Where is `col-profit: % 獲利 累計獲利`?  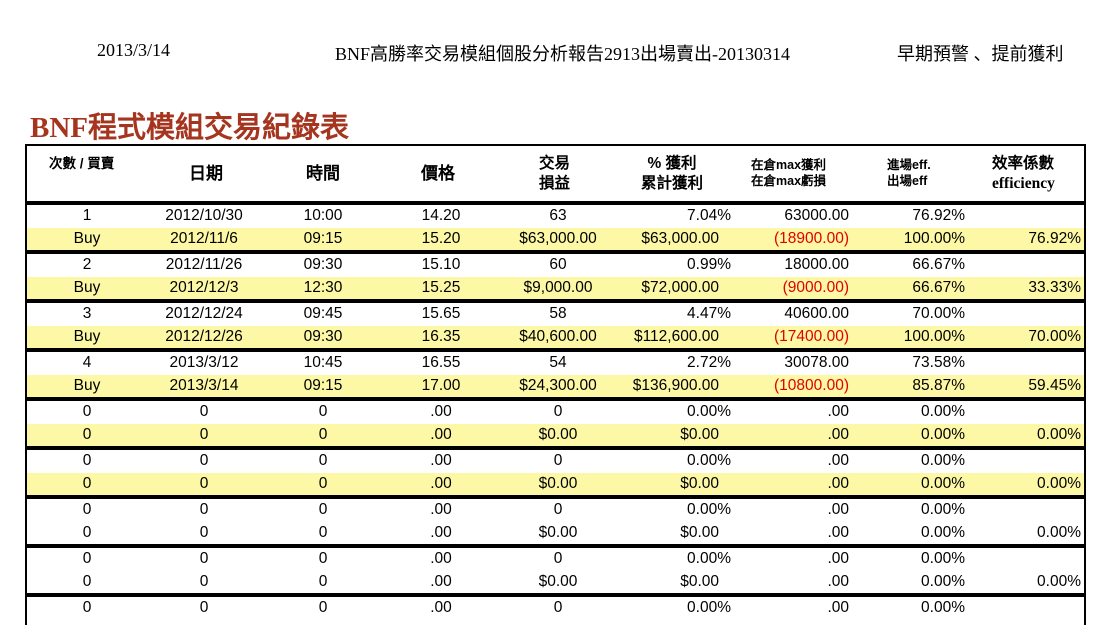
col-profit: % 獲利 累計獲利 is located at coordinates (672, 173).